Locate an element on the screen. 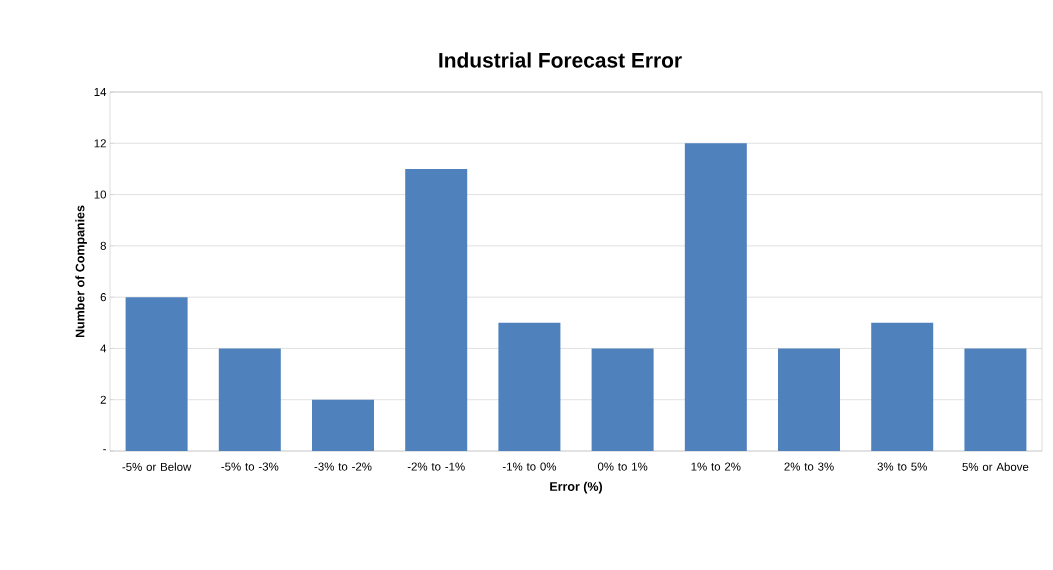 Image resolution: width=1053 pixels, height=570 pixels. y-tick-label: - is located at coordinates (104, 450).